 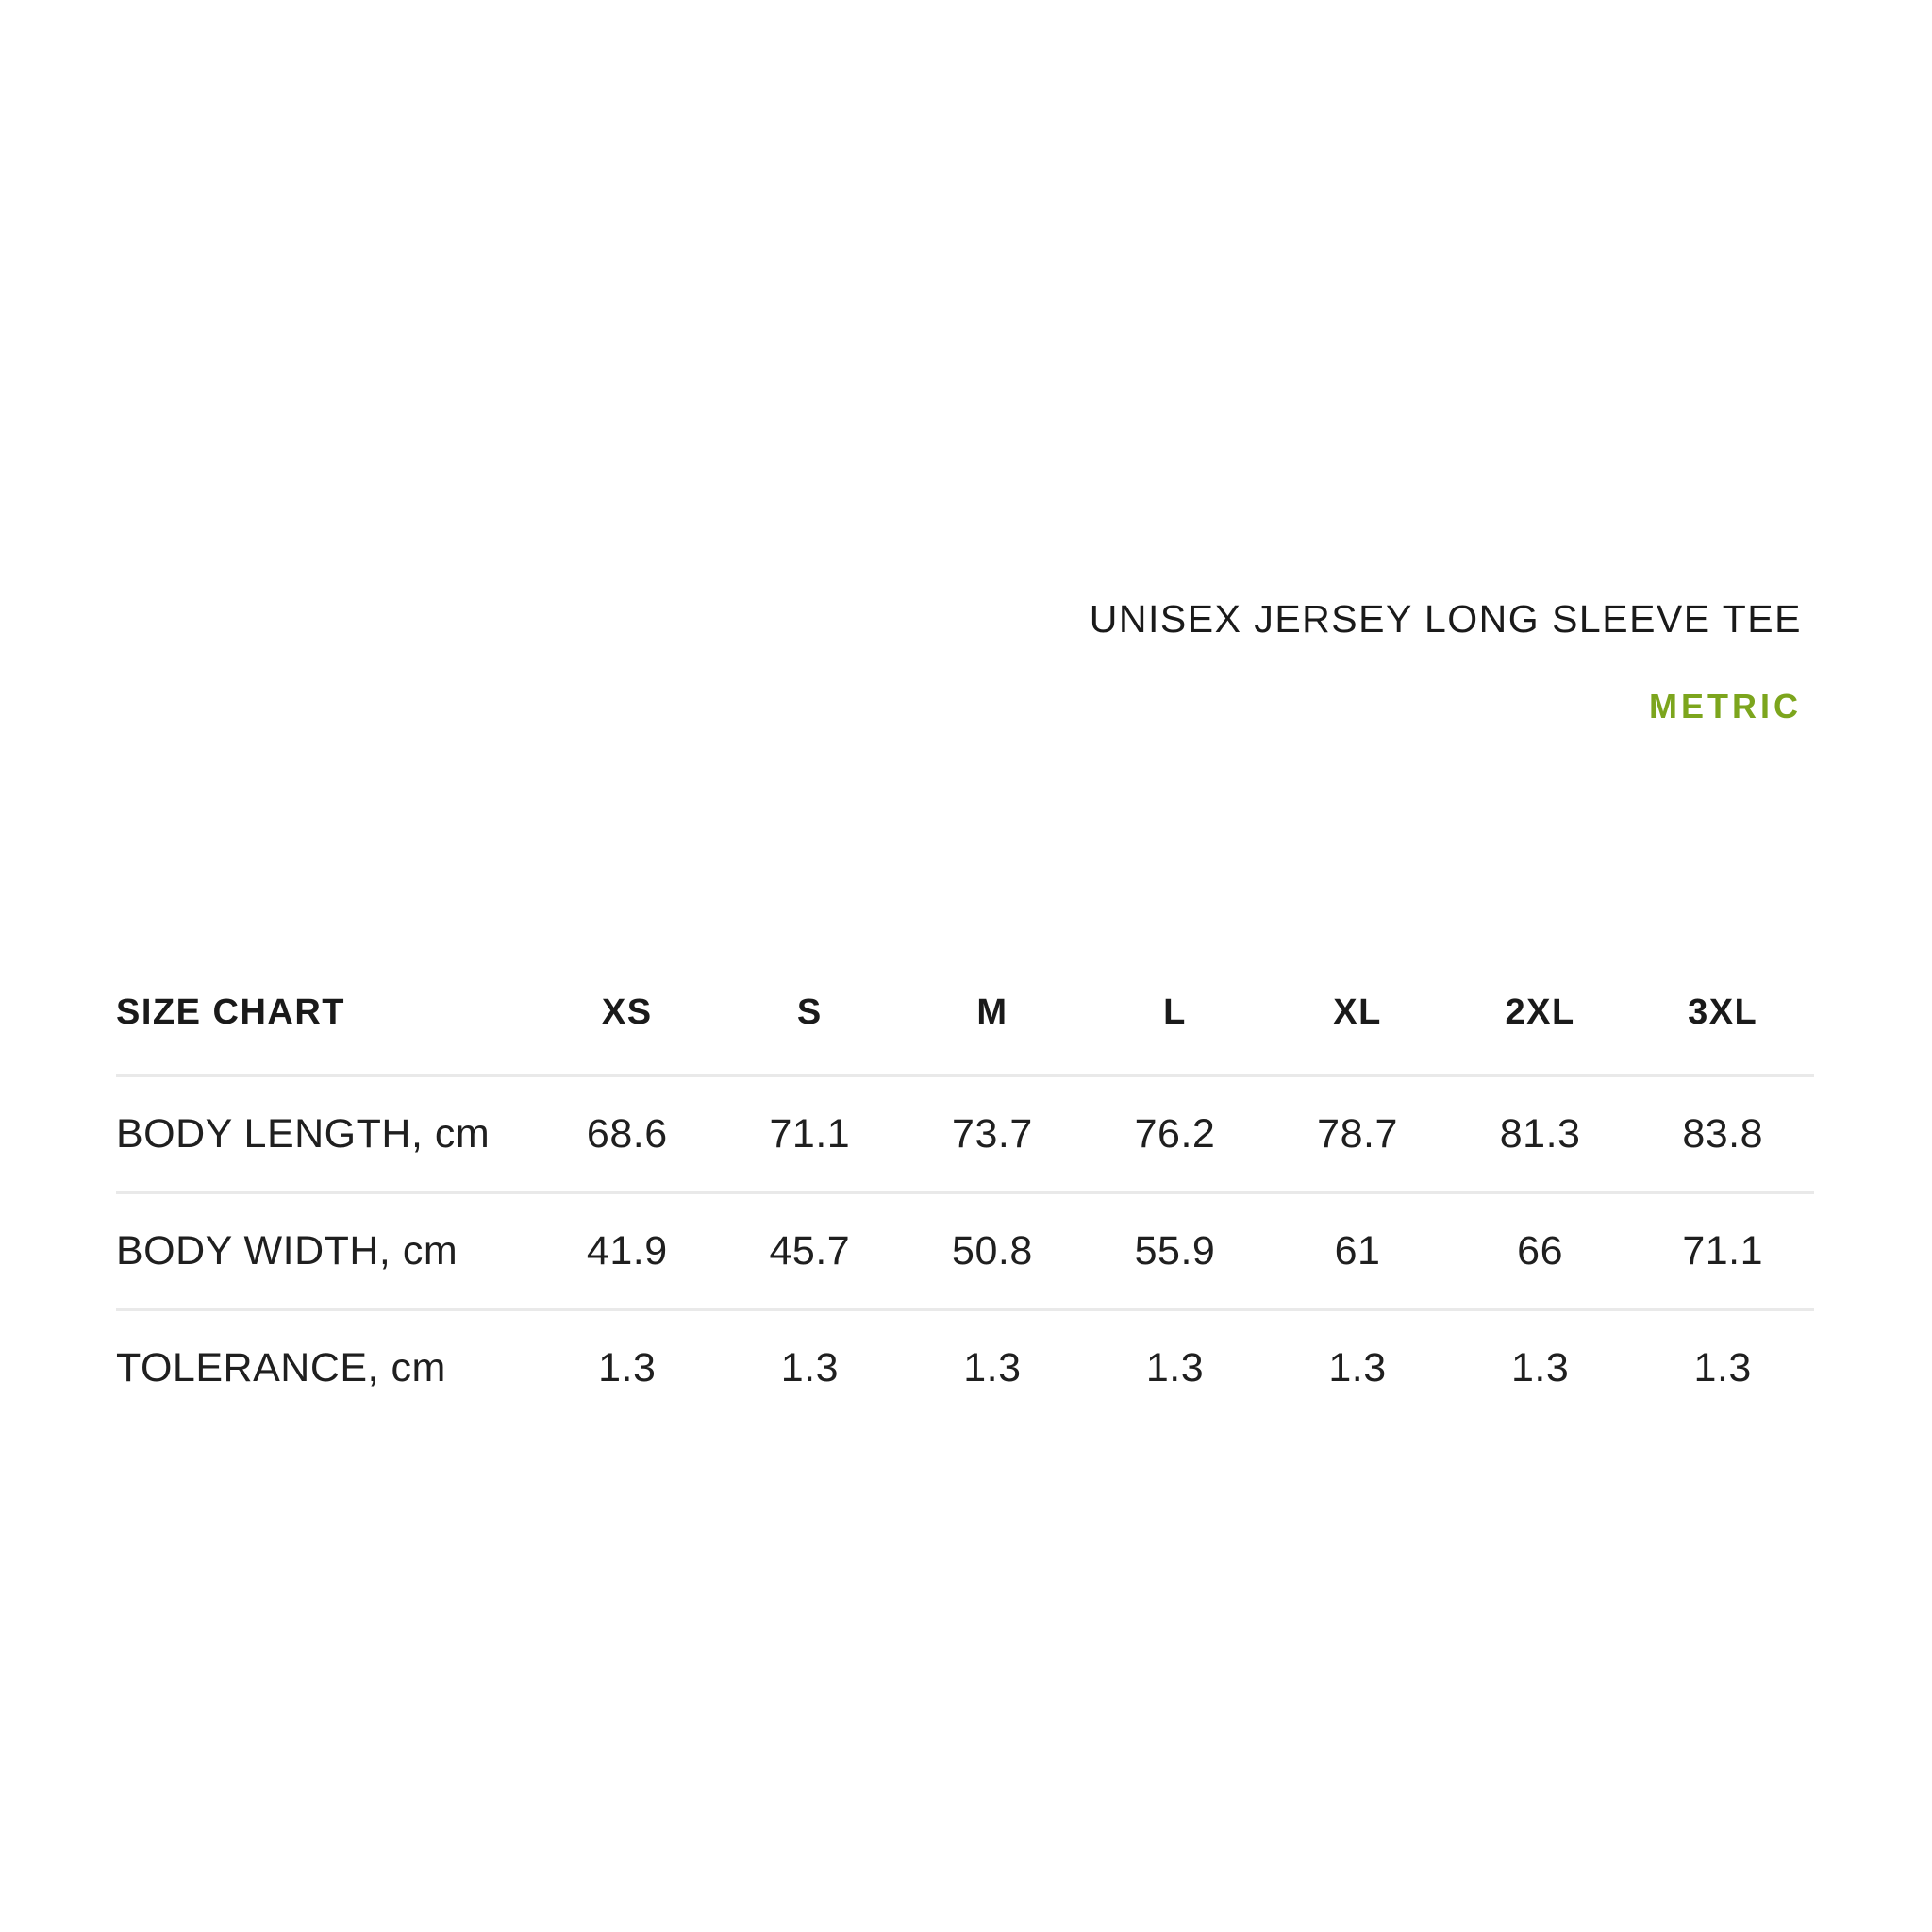 I want to click on column-header-xs: XS, so click(x=627, y=1035).